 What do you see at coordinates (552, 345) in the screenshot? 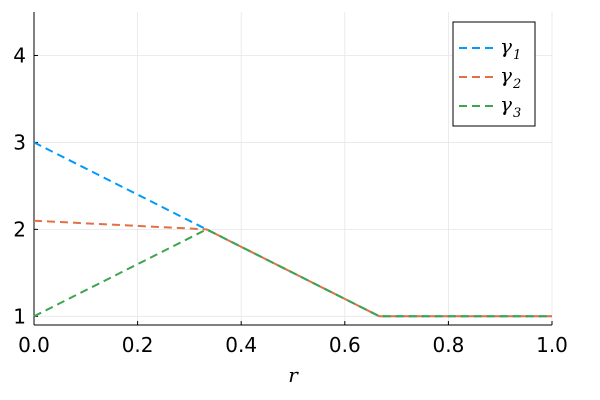
I see `x-tick-label: 1.0` at bounding box center [552, 345].